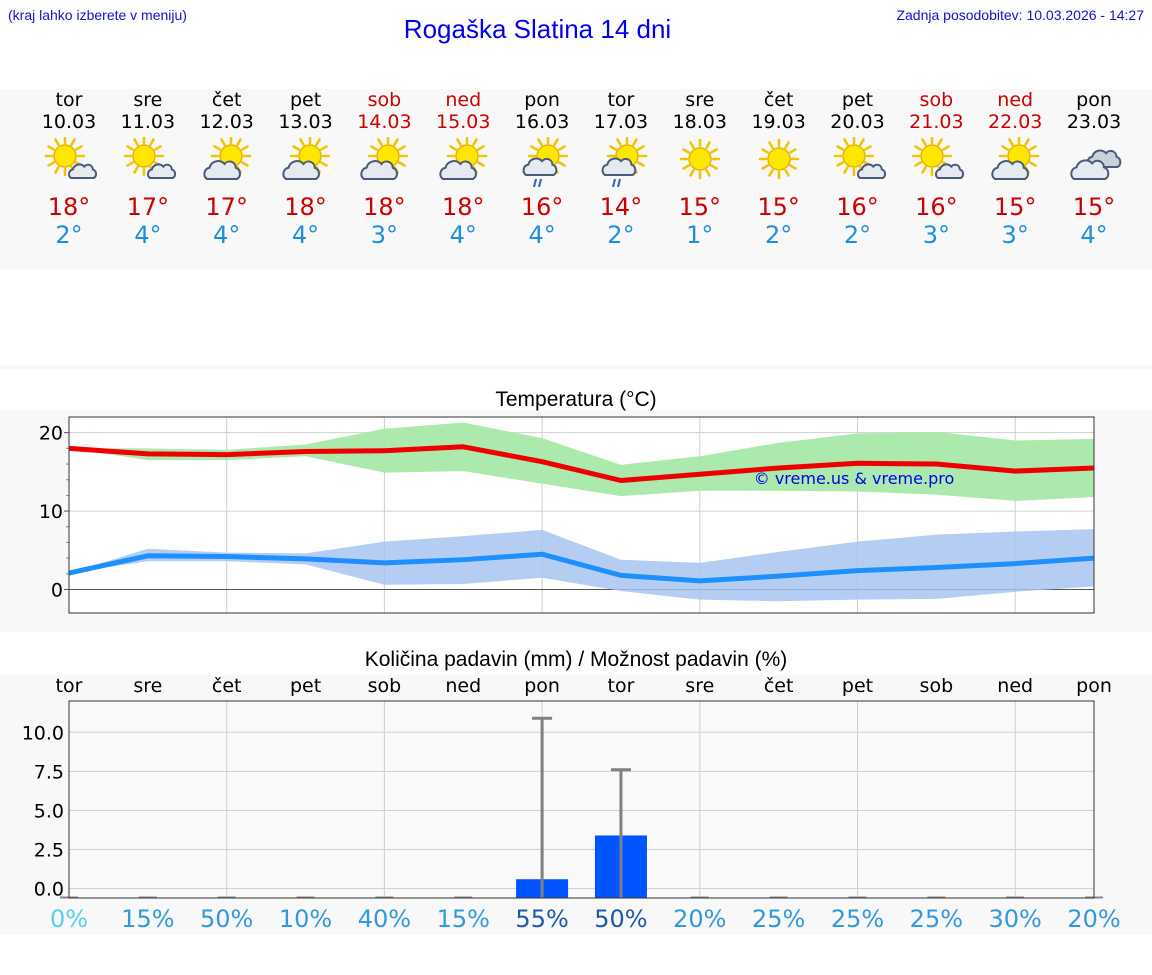  I want to click on day-column: sre 11.03 17° 4°, so click(148, 169).